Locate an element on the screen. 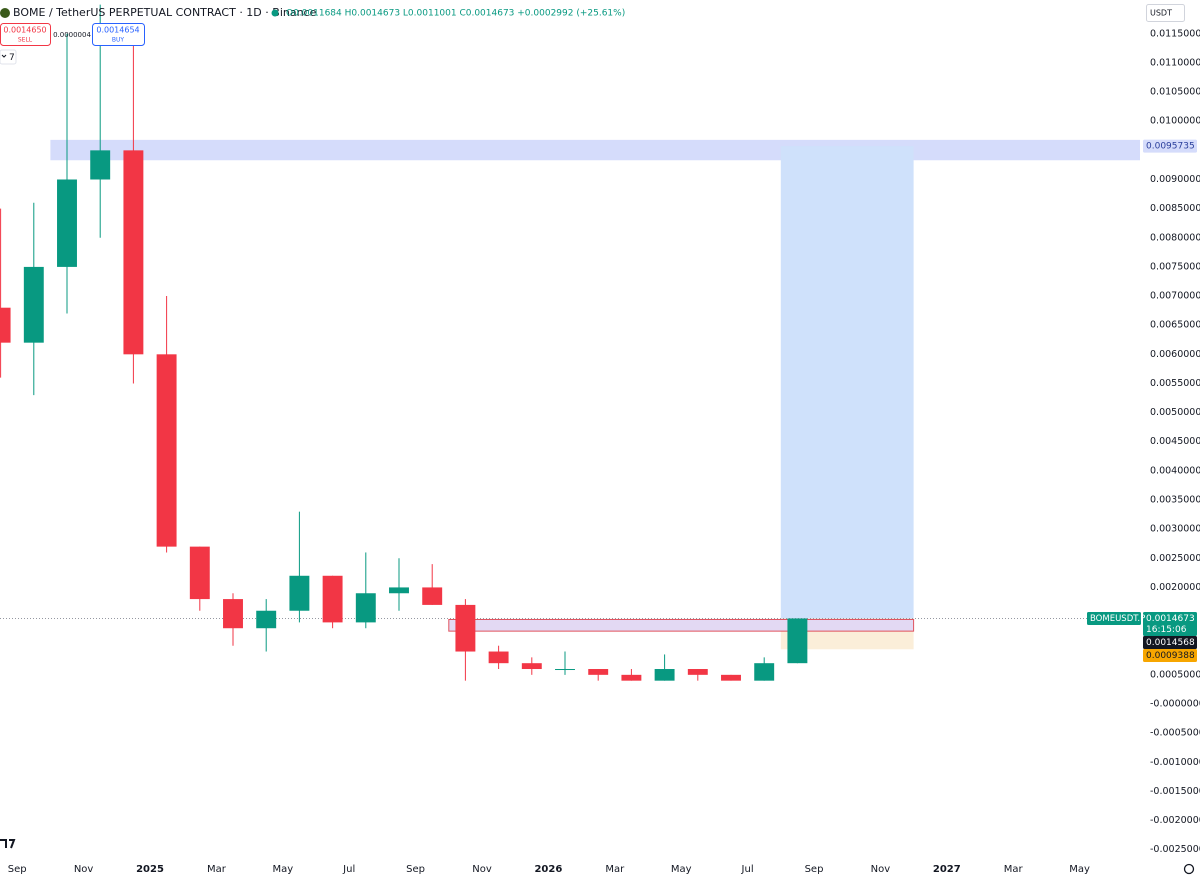  spread: 0.0000004 is located at coordinates (72, 35).